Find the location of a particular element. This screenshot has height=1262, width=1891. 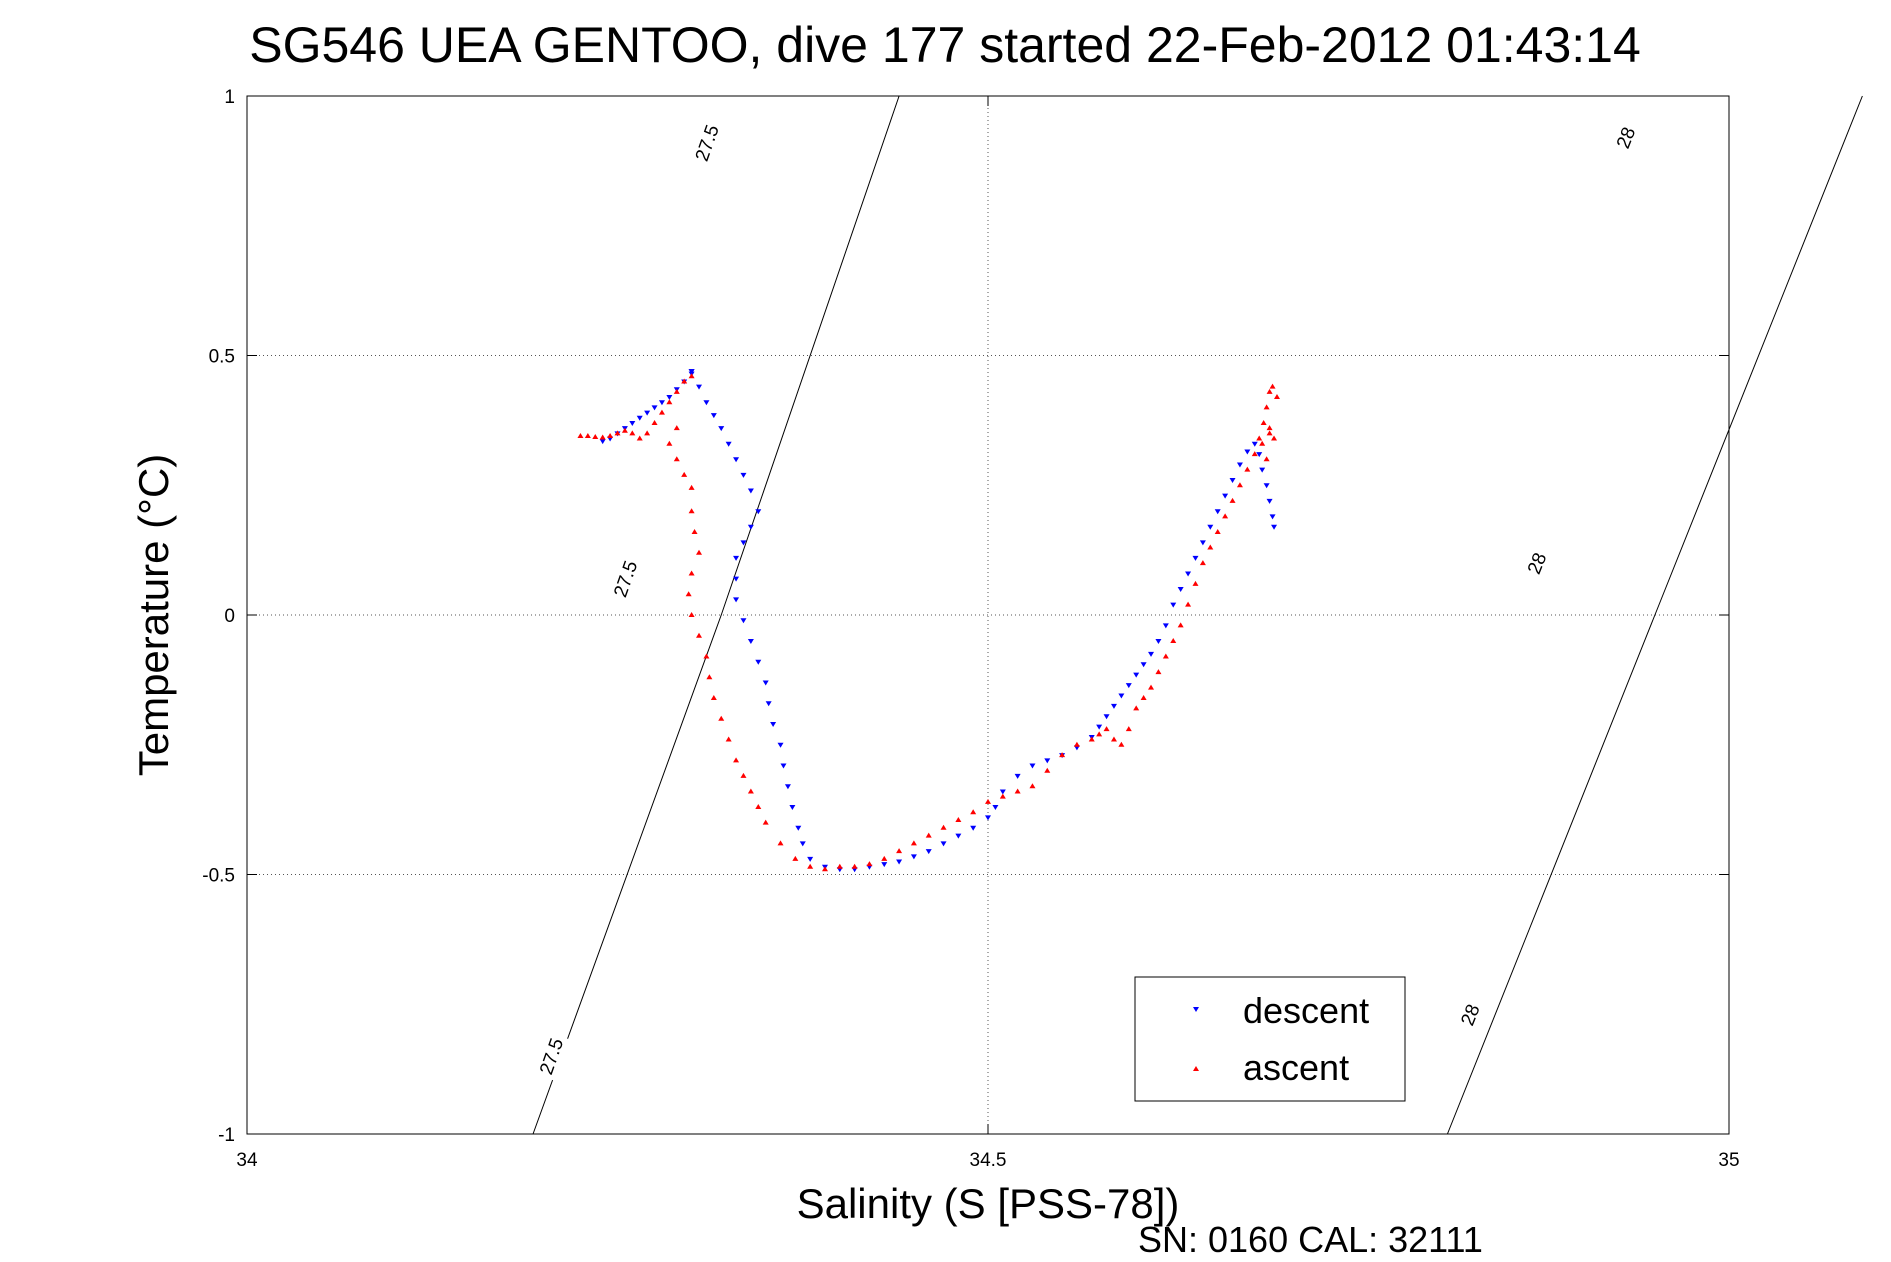

legend-marker-ascent is located at coordinates (1196, 1068).